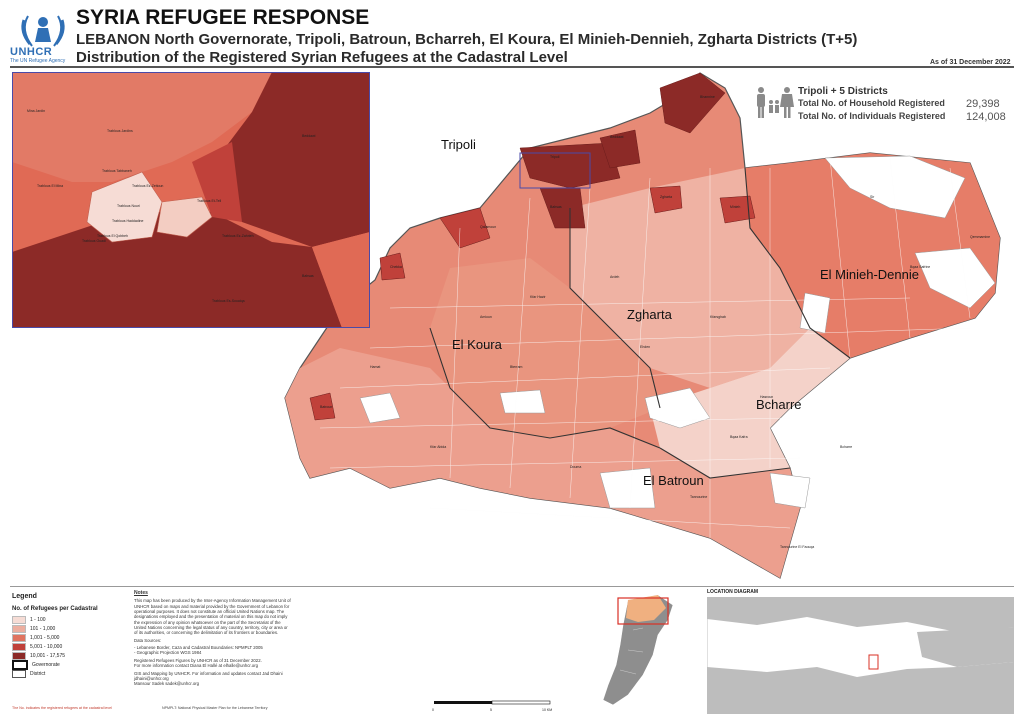 The image size is (1024, 723). Describe the element at coordinates (94, 241) in the screenshot. I see `svg-text: Trablous Ouadi` at that location.